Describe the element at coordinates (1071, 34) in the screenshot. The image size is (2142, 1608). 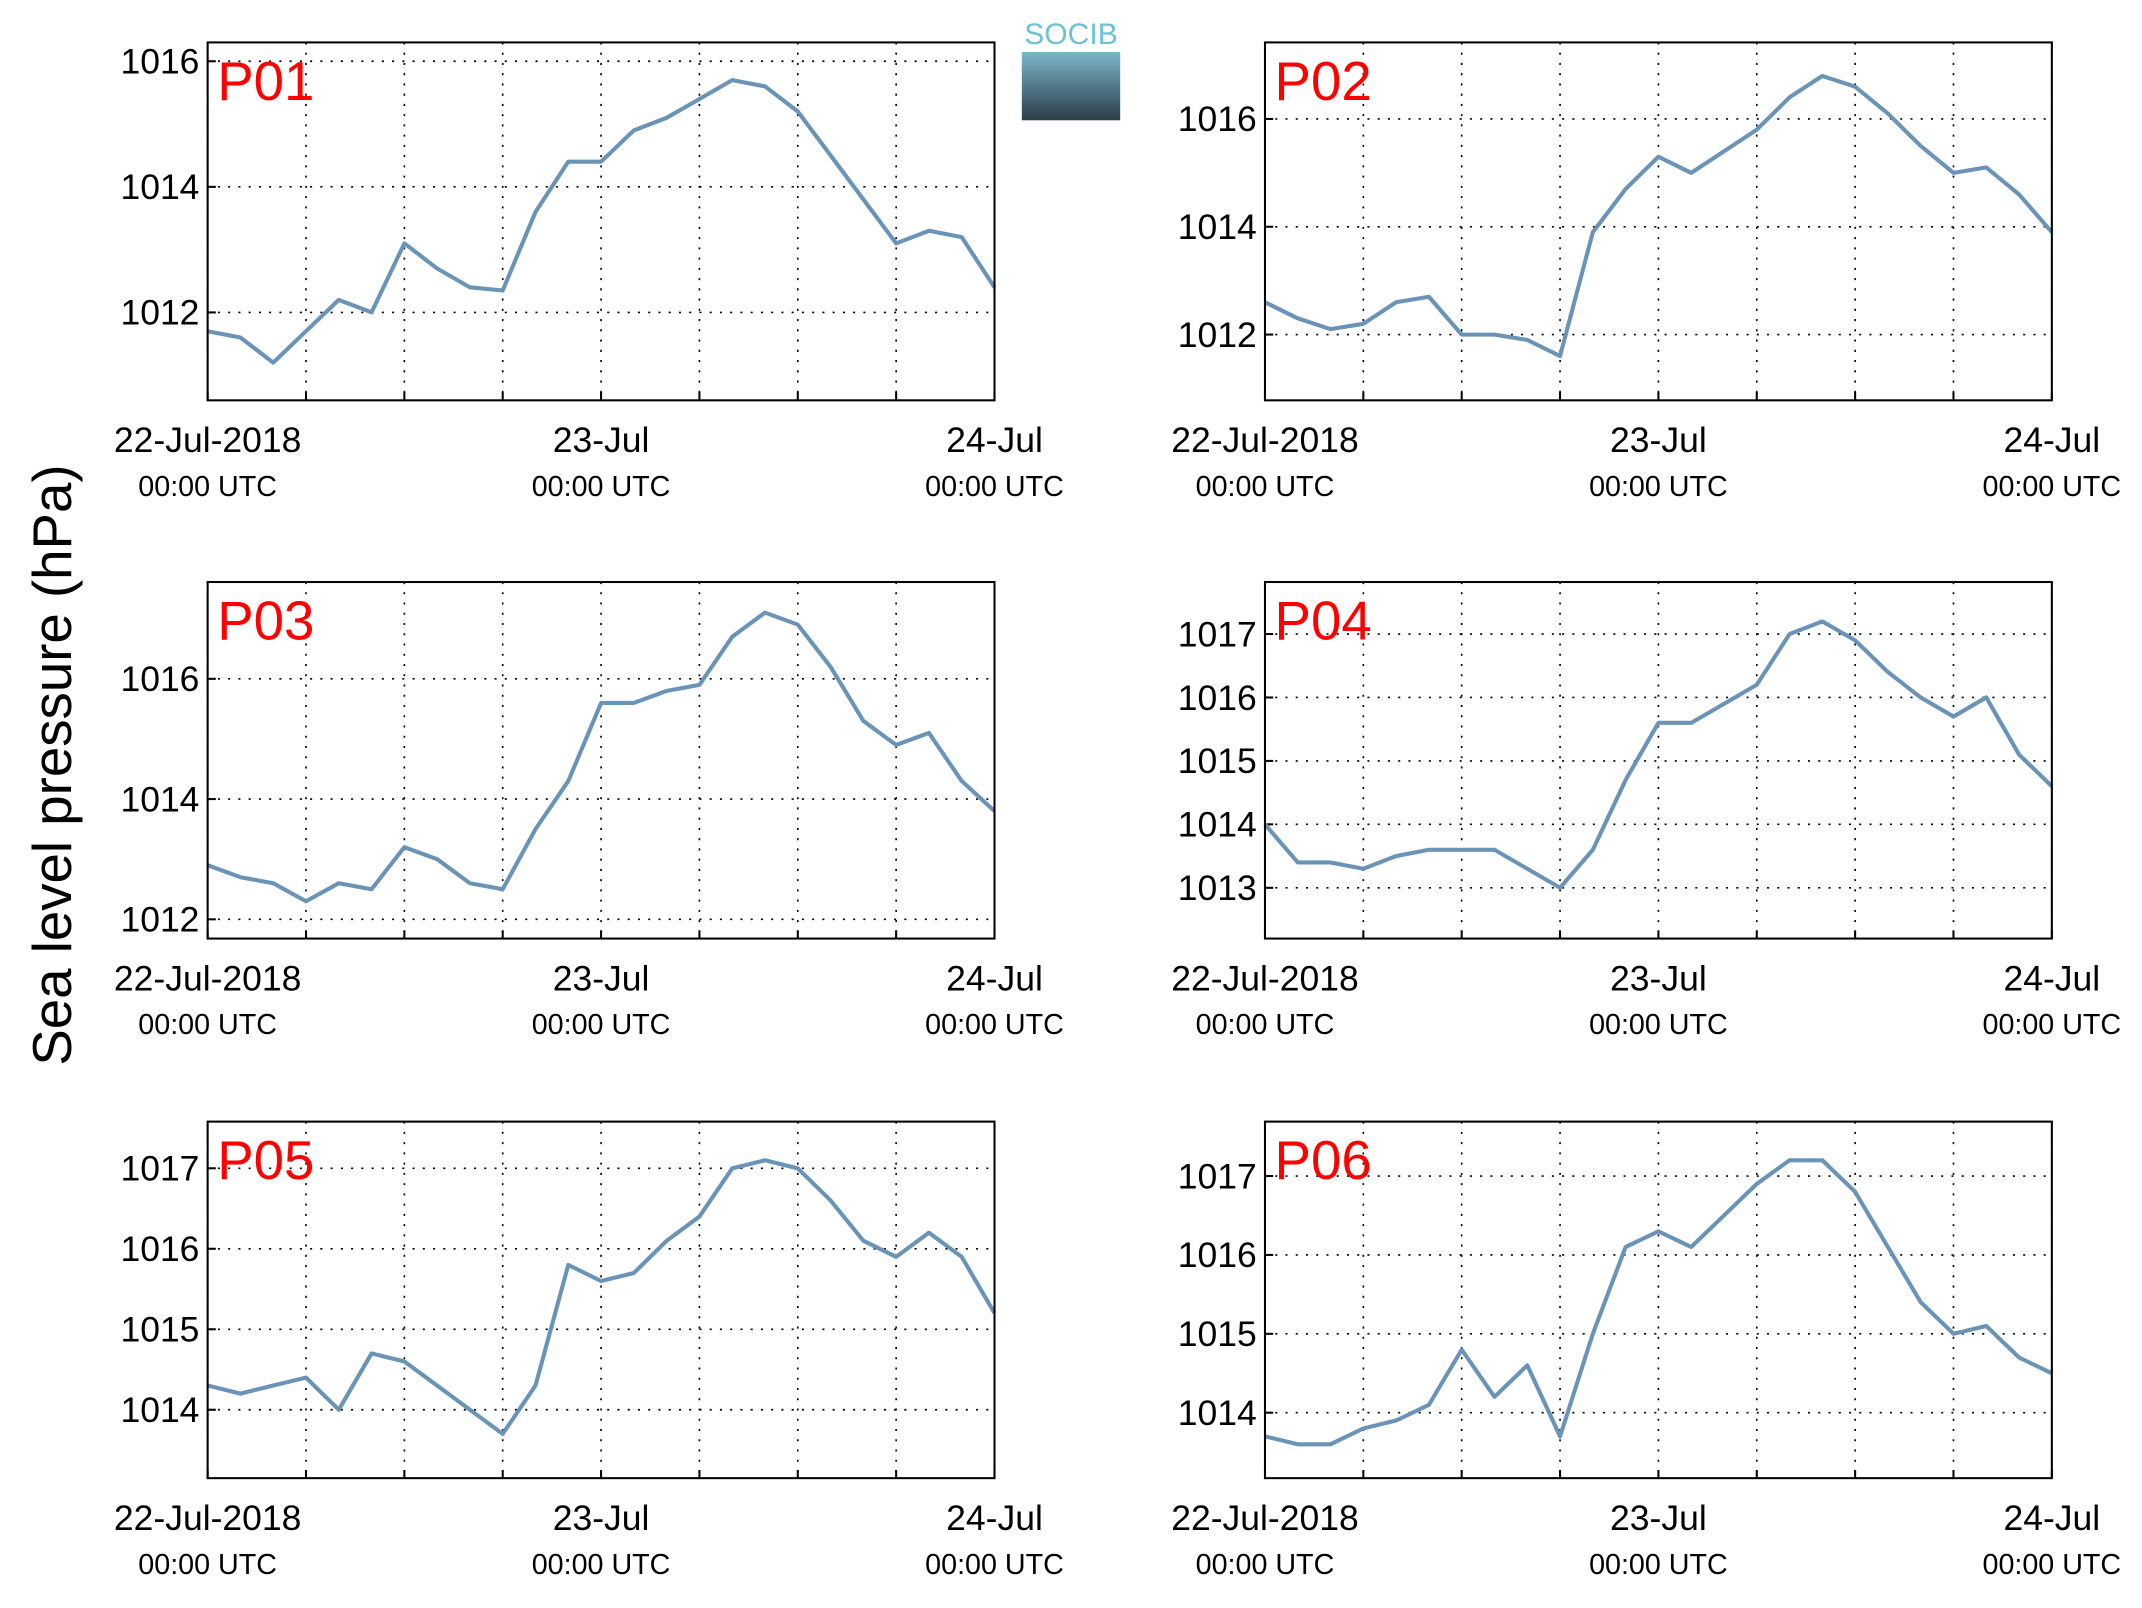
I see `logo-text: SOCIB` at that location.